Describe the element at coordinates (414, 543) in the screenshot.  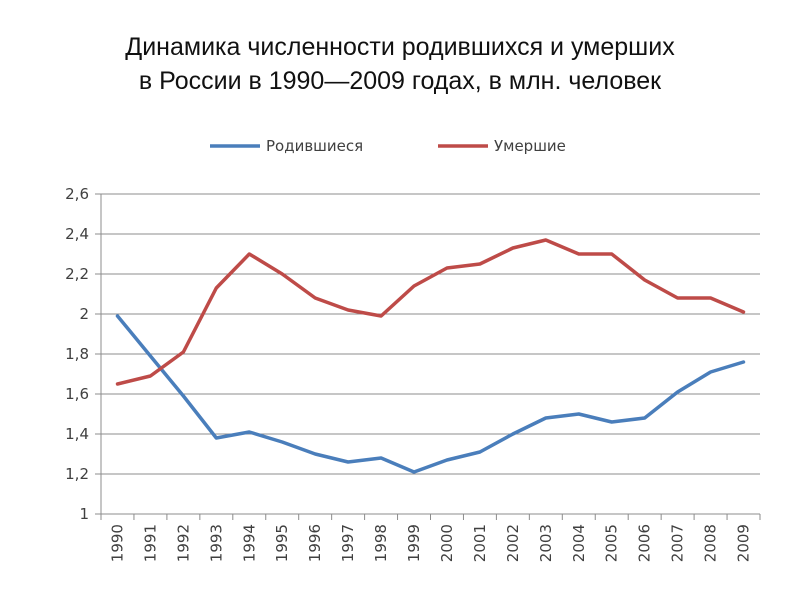
I see `x-tick-label: 1999` at that location.